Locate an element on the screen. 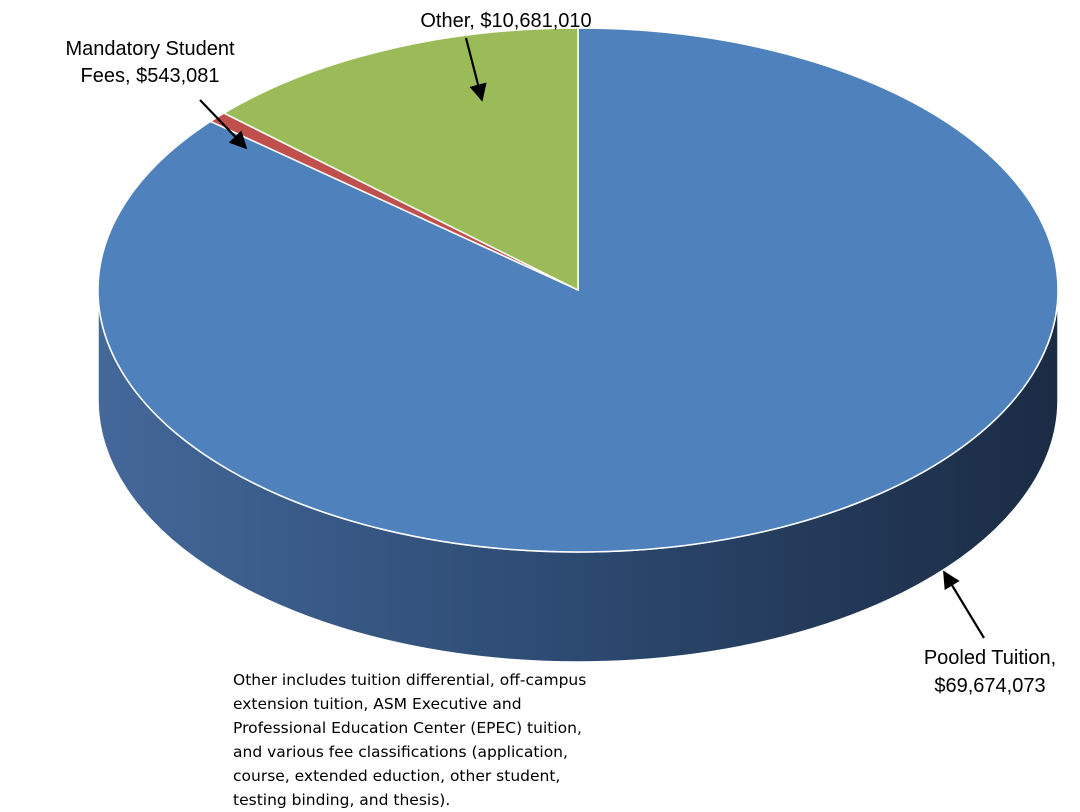 This screenshot has width=1080, height=812. mandatory-slice-label-line1: Mandatory Student is located at coordinates (150, 49).